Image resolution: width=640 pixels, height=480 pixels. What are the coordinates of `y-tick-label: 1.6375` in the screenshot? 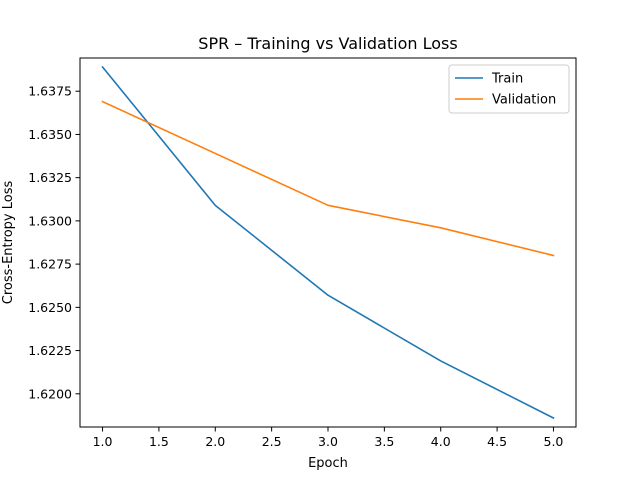 It's located at (50, 91).